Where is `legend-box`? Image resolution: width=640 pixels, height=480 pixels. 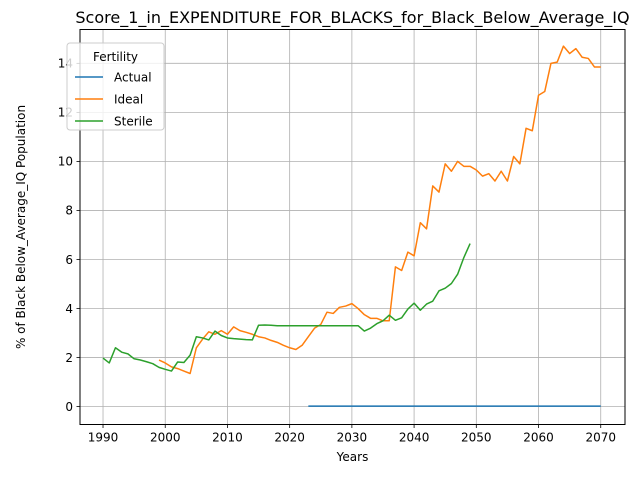 legend-box is located at coordinates (115, 86).